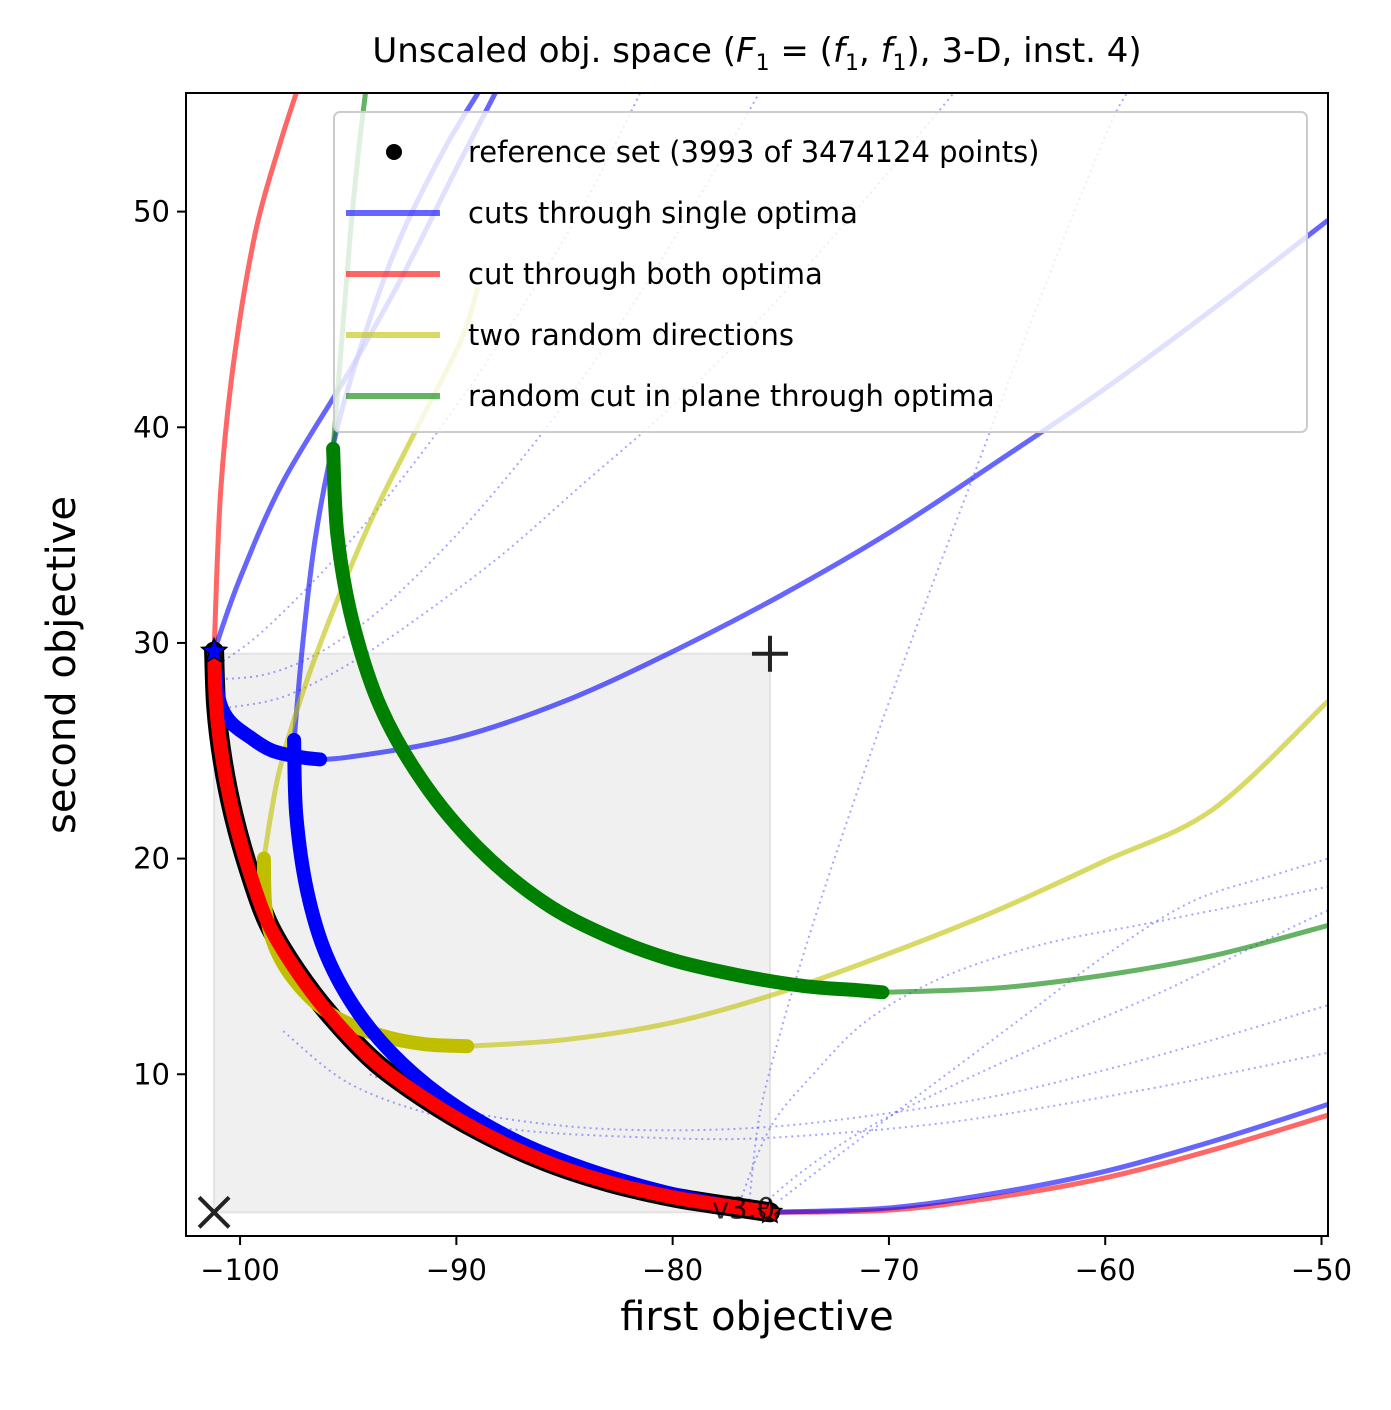 The image size is (1391, 1410). What do you see at coordinates (645, 274) in the screenshot?
I see `legend-label-3: cut through both optima` at bounding box center [645, 274].